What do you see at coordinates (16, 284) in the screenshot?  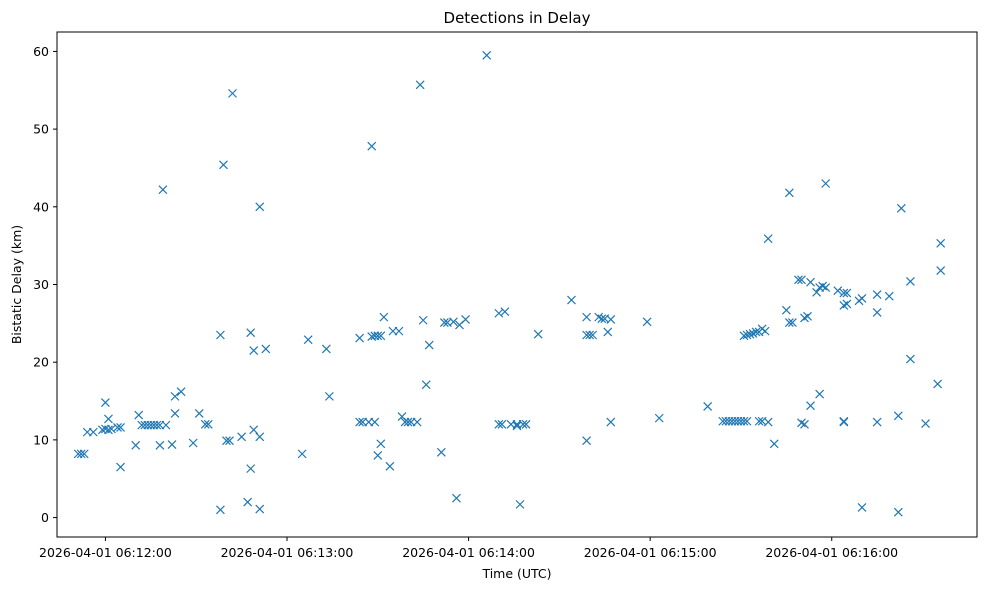 I see `y-axis-label: Bistatic Delay (km)` at bounding box center [16, 284].